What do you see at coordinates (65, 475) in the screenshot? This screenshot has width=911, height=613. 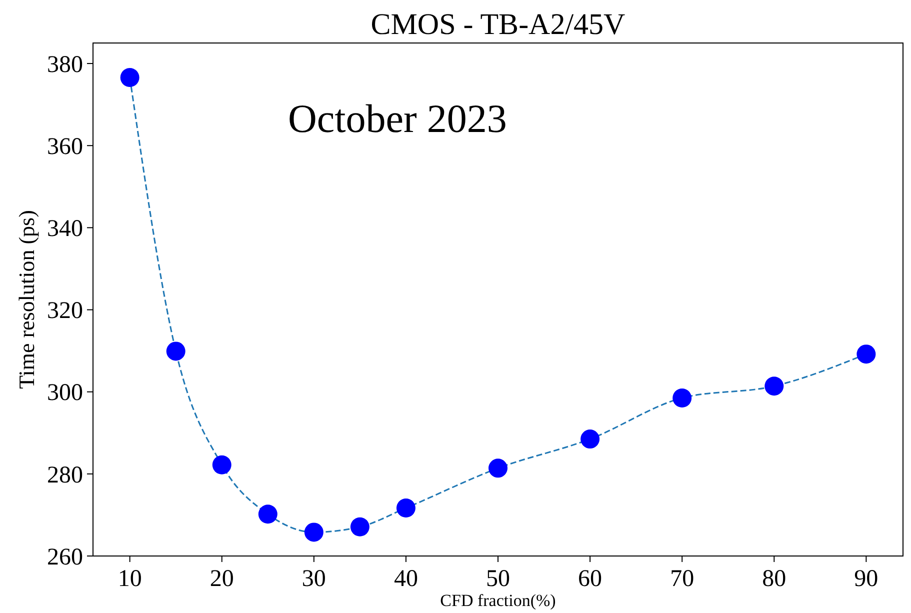 I see `y-tick-label: 280` at bounding box center [65, 475].